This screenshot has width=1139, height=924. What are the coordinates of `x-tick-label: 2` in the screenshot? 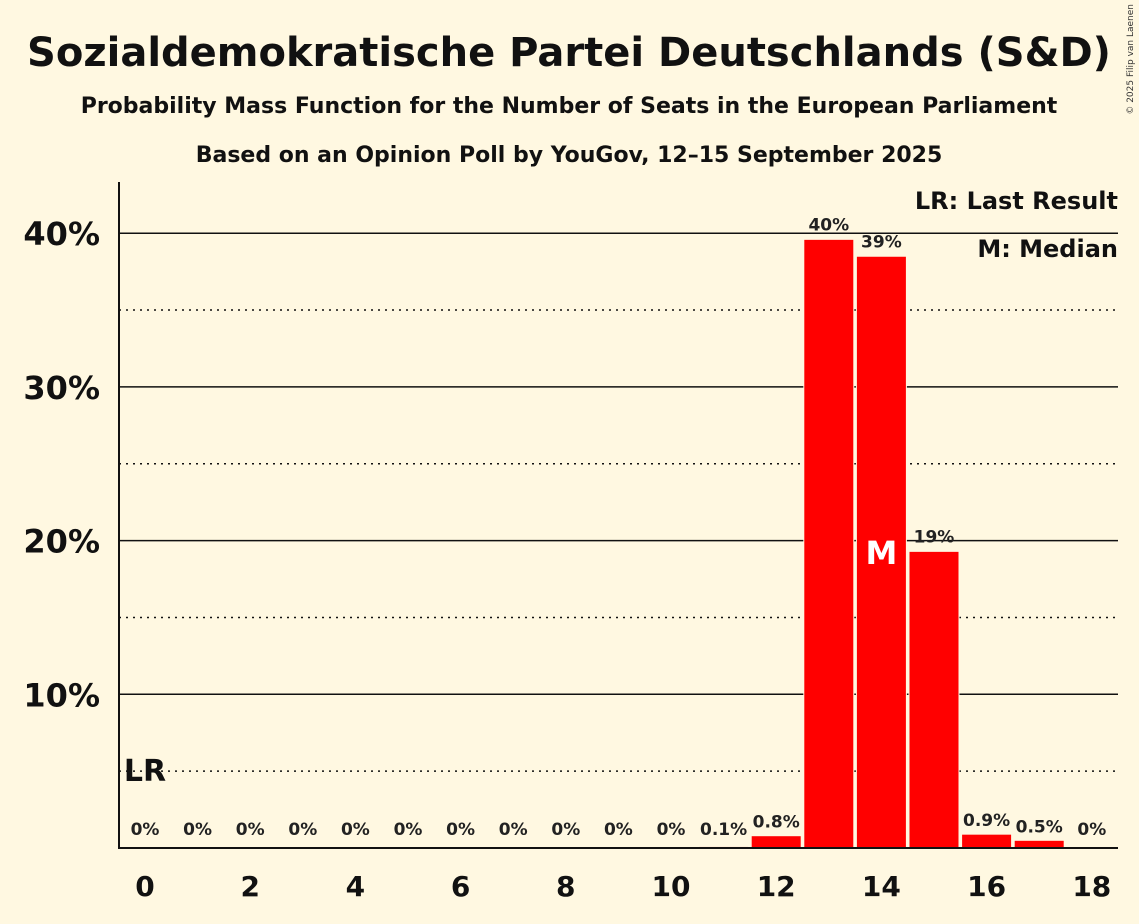 It's located at (249, 886).